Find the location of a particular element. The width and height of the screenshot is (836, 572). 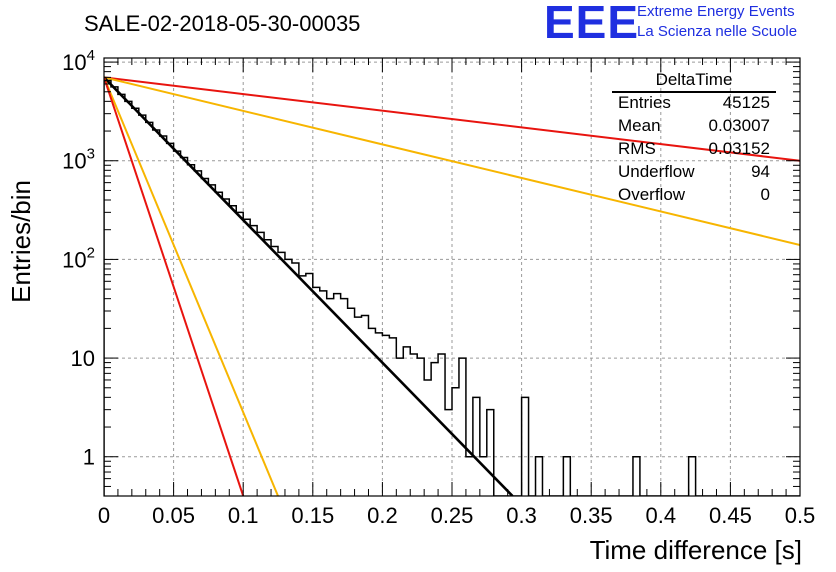

y-tick-label: 10⁴ is located at coordinates (78, 61).